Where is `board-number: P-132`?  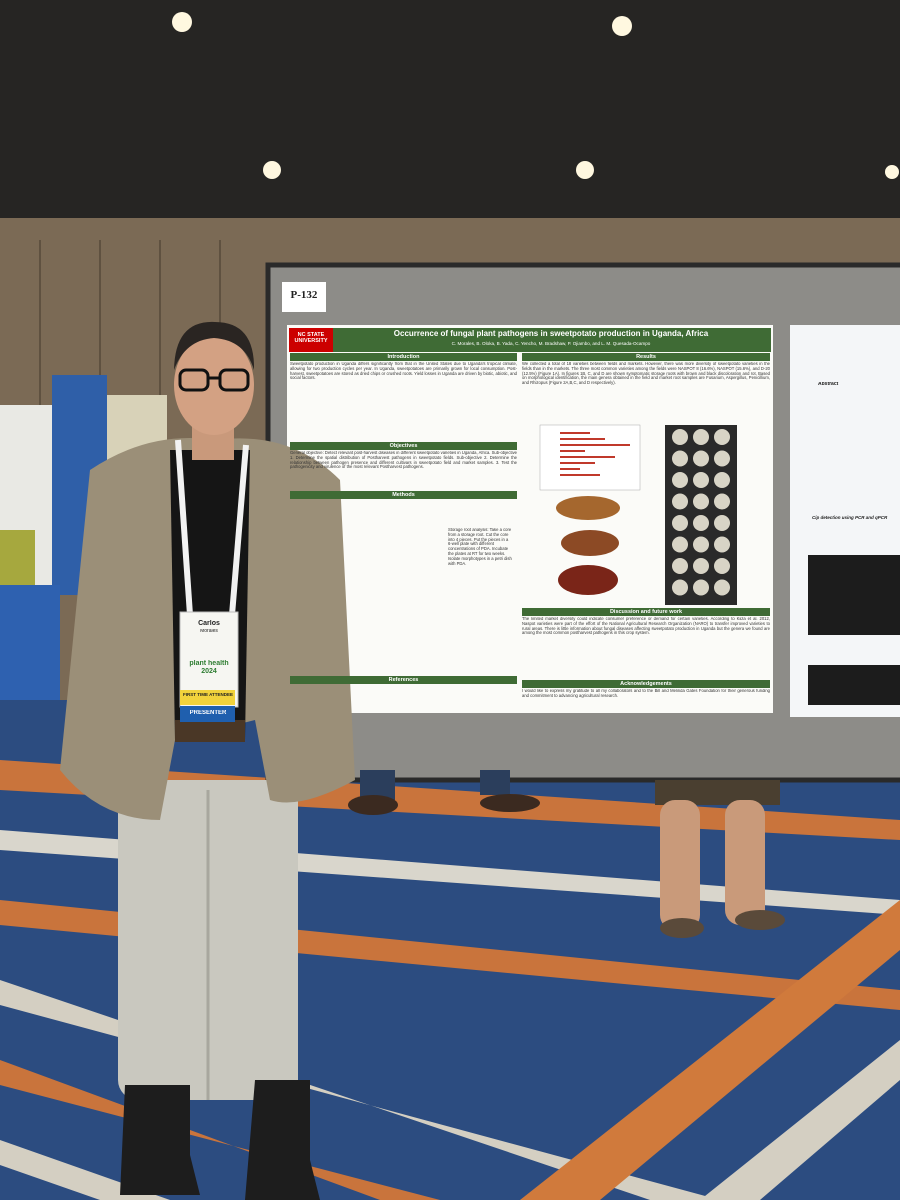
board-number: P-132 is located at coordinates (304, 295).